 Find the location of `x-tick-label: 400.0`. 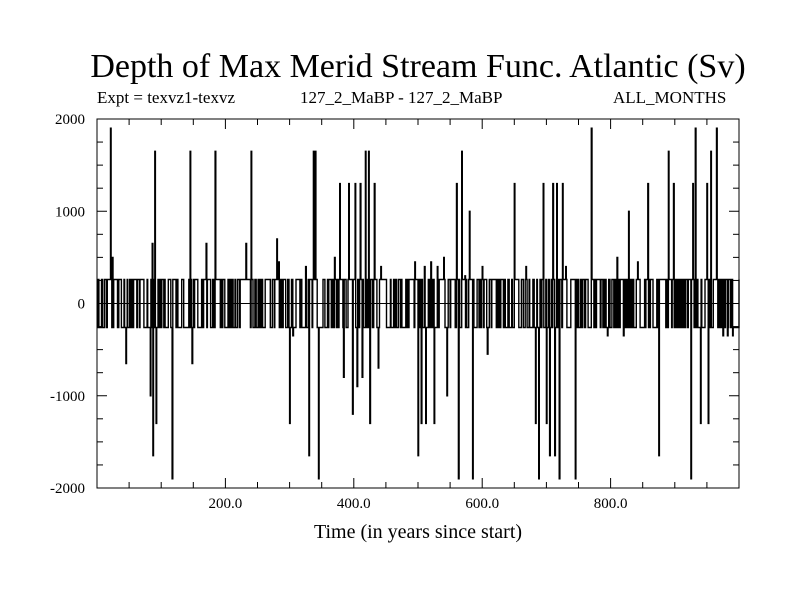

x-tick-label: 400.0 is located at coordinates (354, 504).